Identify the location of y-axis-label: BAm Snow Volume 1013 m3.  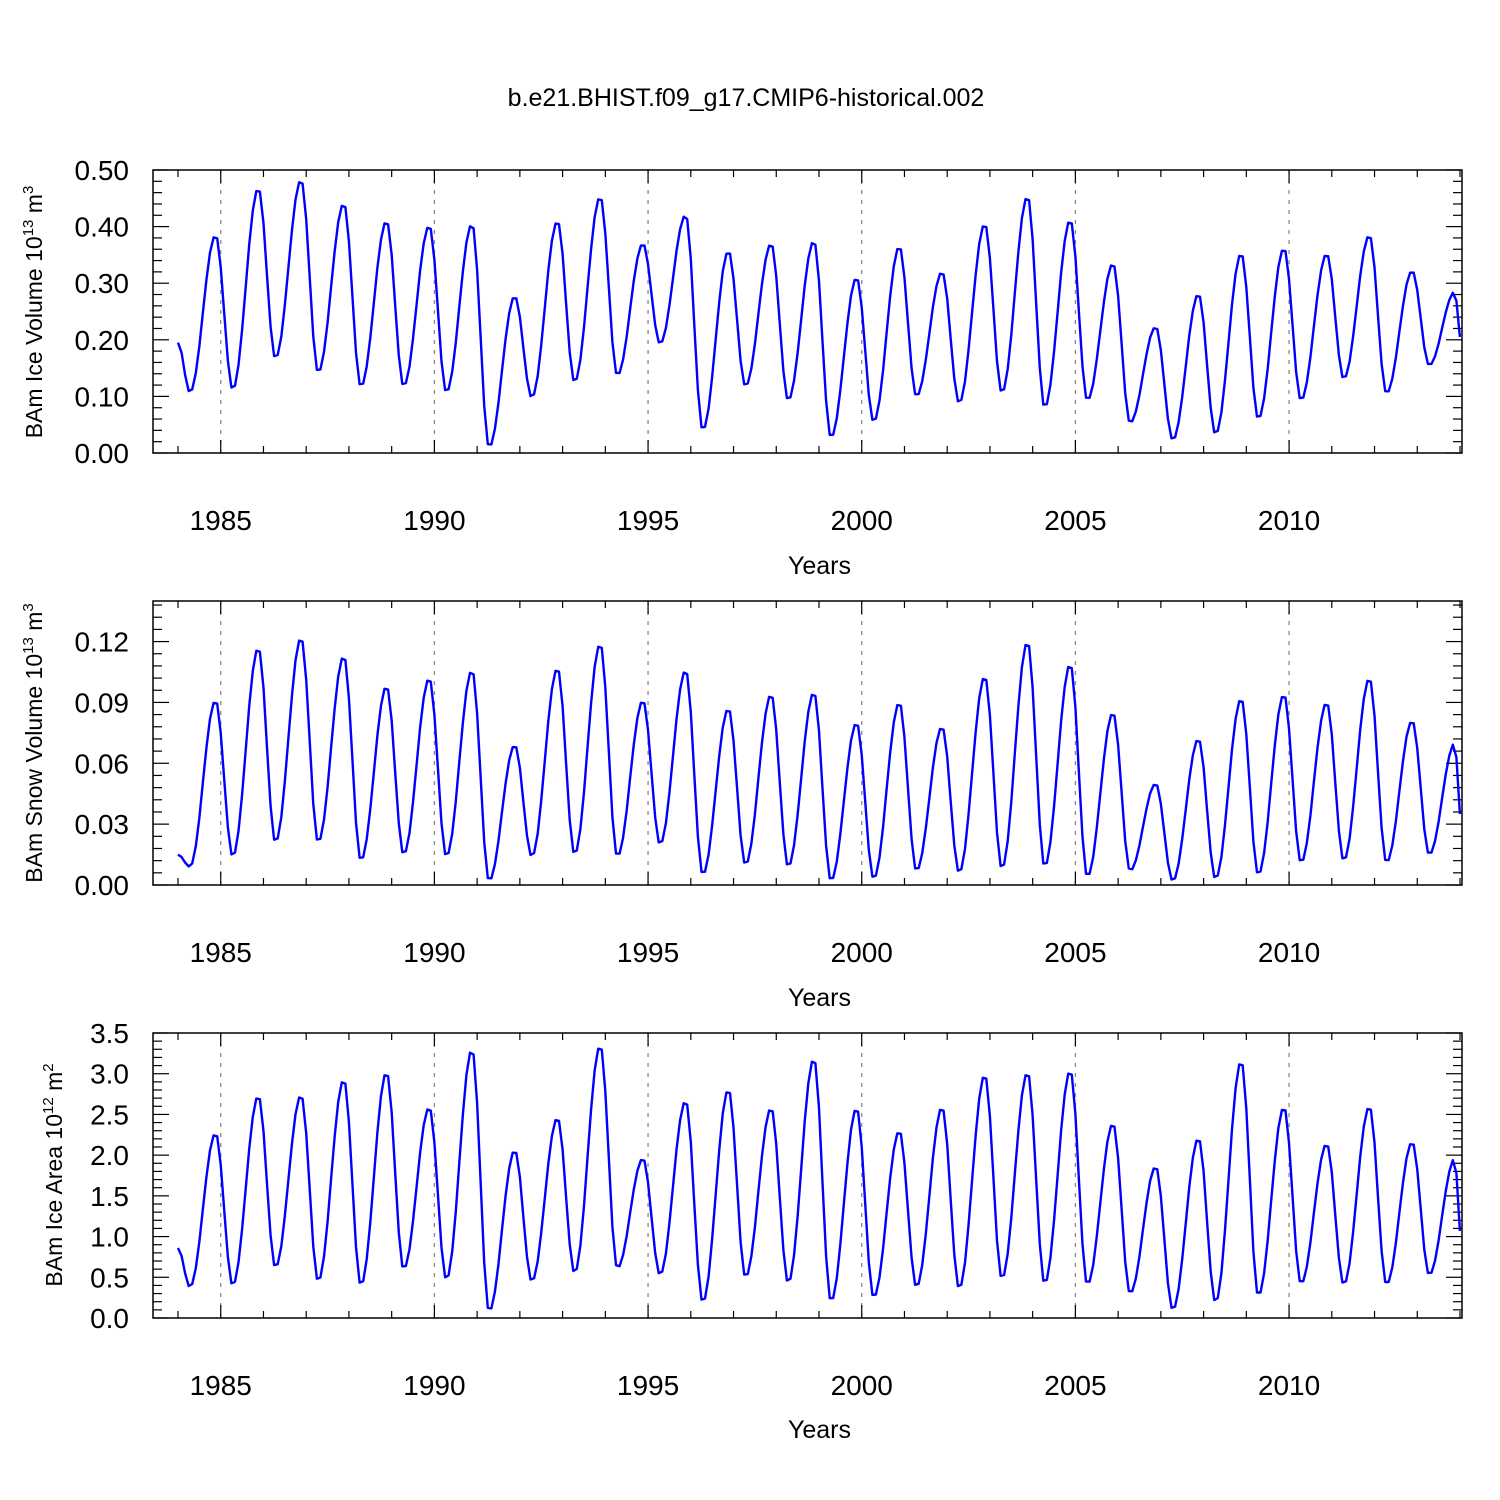
(33, 742).